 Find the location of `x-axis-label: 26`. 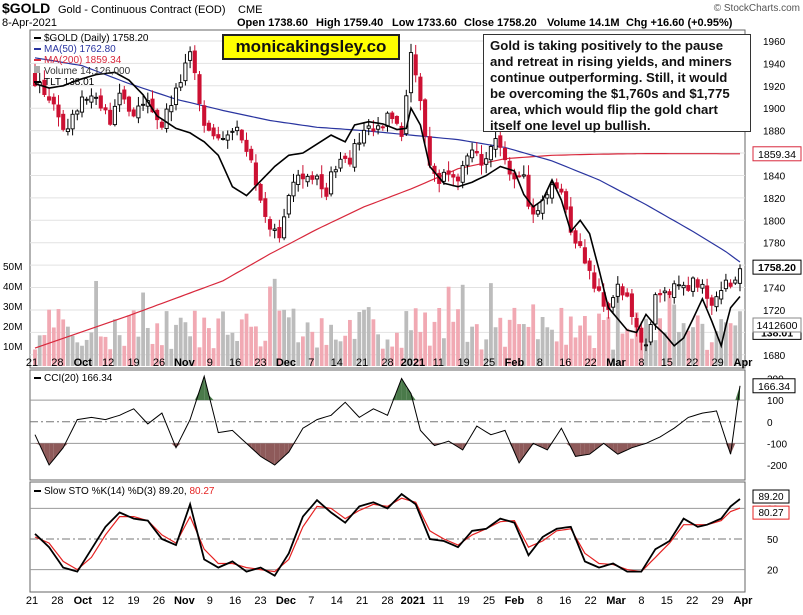

x-axis-label: 26 is located at coordinates (159, 363).